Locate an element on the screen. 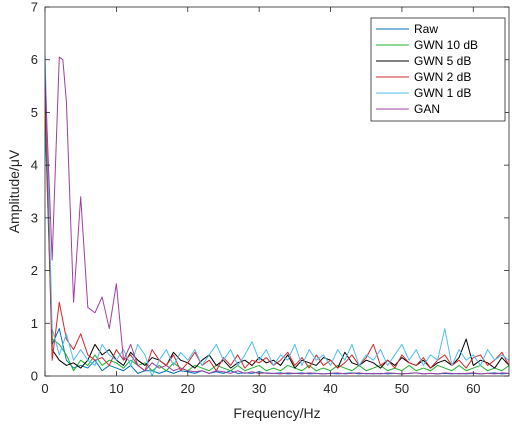  x-axis-label: Frequency/Hz is located at coordinates (276, 413).